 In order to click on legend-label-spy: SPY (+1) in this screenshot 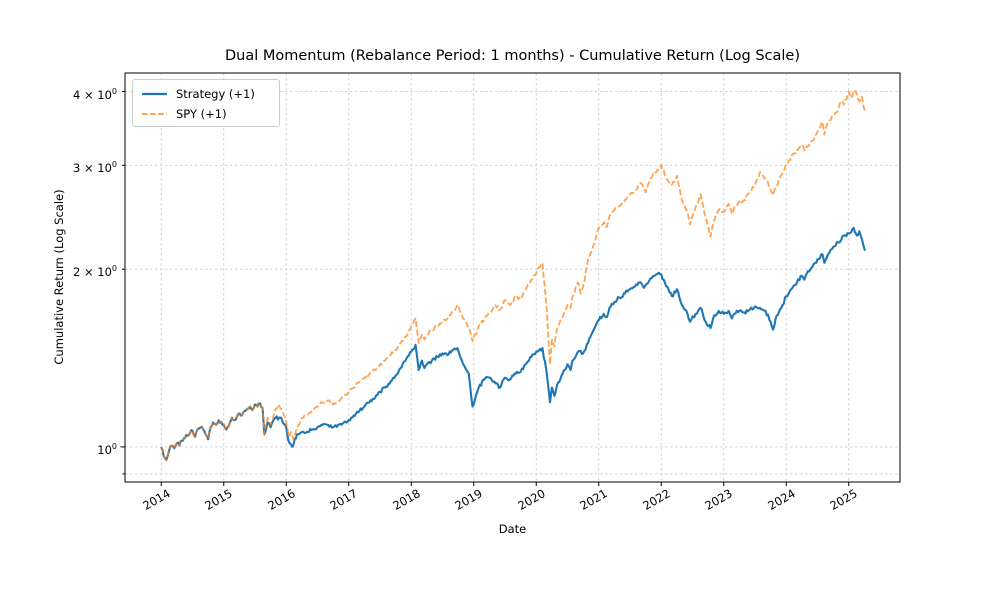, I will do `click(201, 113)`.